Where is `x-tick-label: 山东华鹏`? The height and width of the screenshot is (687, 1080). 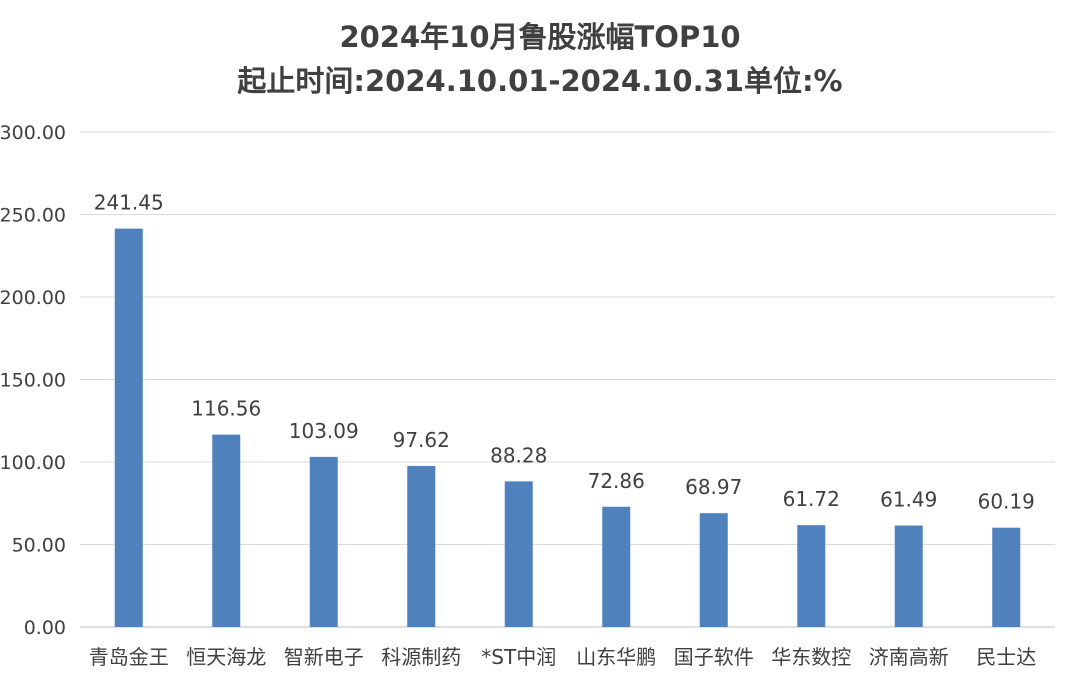
x-tick-label: 山东华鹏 is located at coordinates (616, 657).